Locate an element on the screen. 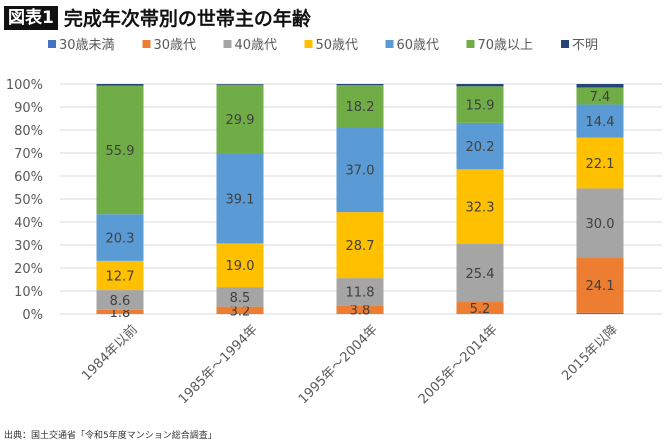  data-label: 5.2 is located at coordinates (480, 309).